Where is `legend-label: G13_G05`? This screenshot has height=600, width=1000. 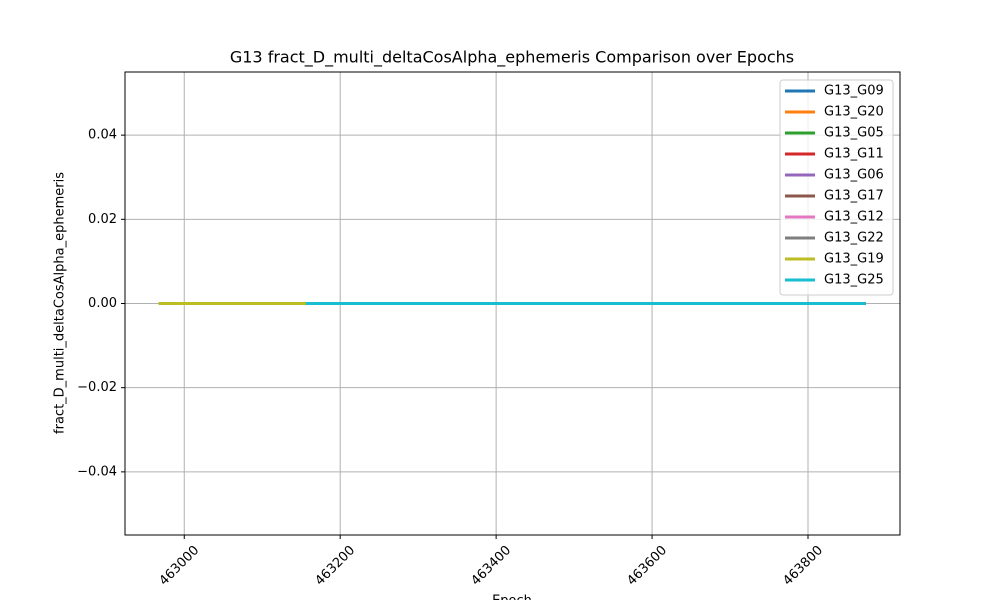 legend-label: G13_G05 is located at coordinates (854, 133).